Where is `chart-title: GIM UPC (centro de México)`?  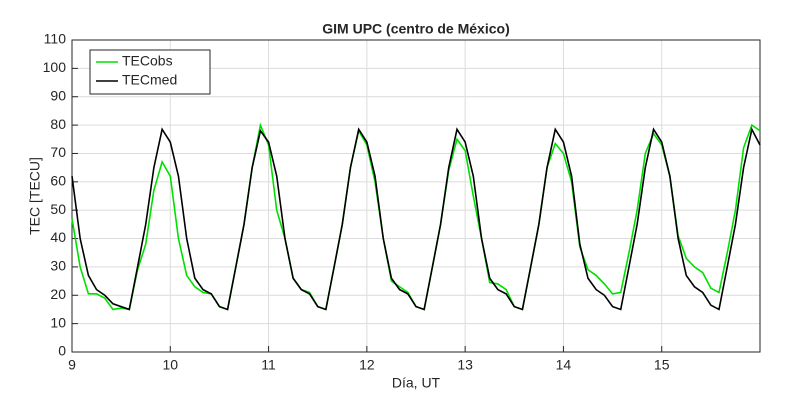 chart-title: GIM UPC (centro de México) is located at coordinates (415, 29).